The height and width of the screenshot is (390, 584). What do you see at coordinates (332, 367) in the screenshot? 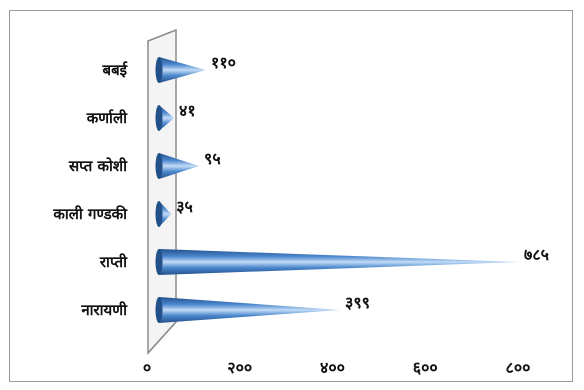
I see `x-tick-label: ४००` at bounding box center [332, 367].